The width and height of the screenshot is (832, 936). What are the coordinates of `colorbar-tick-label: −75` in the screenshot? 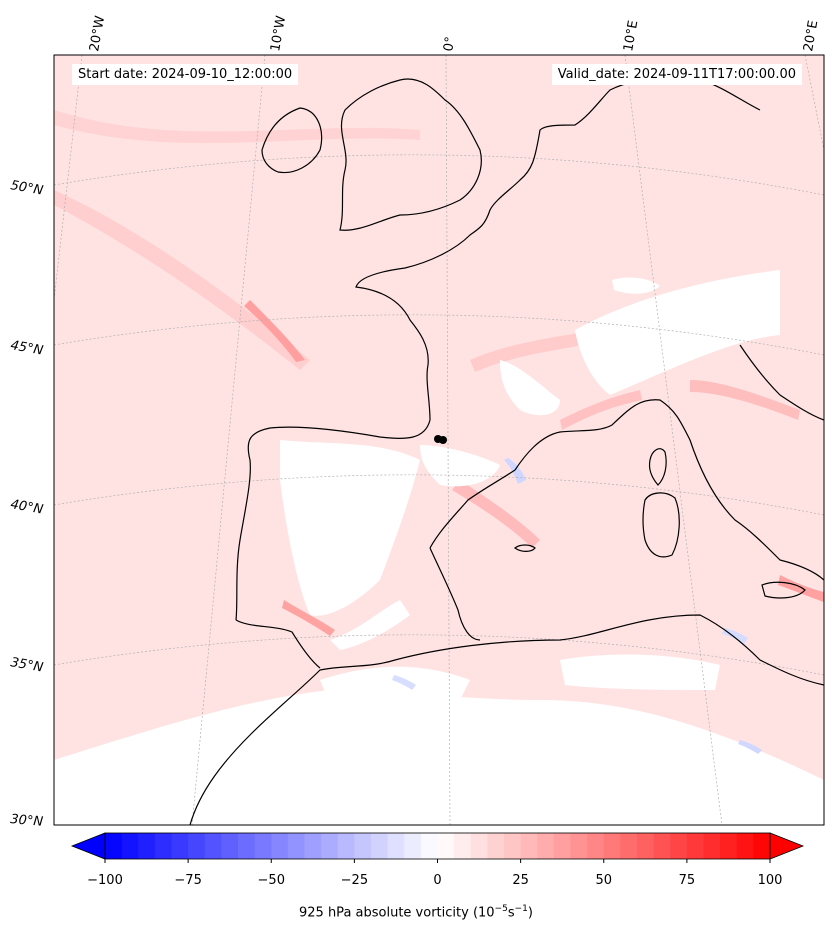 It's located at (187, 880).